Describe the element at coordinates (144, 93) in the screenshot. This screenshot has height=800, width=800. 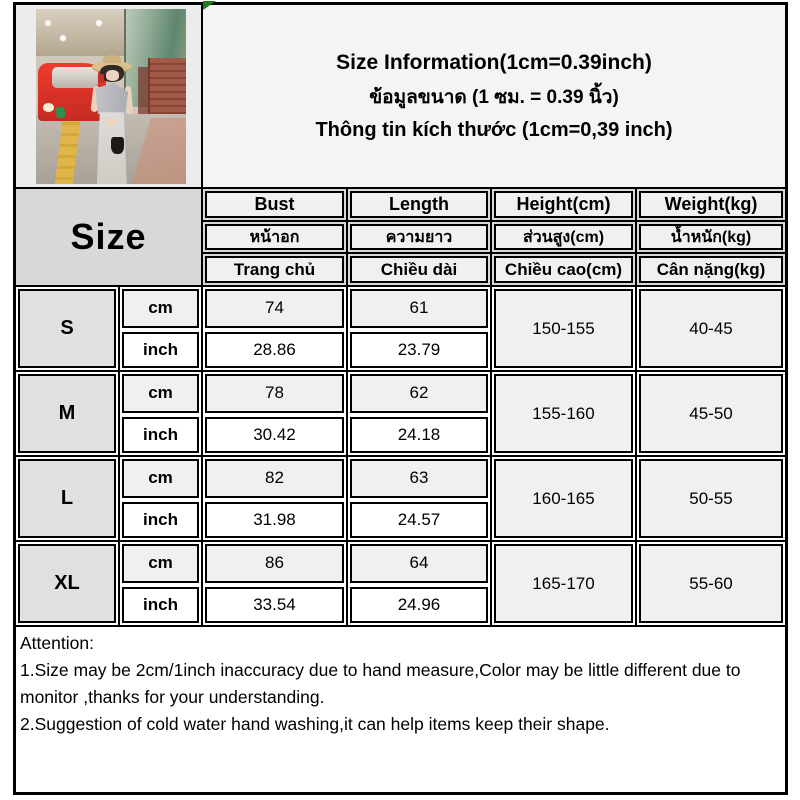
I see `photo-brick-reflection-shape` at that location.